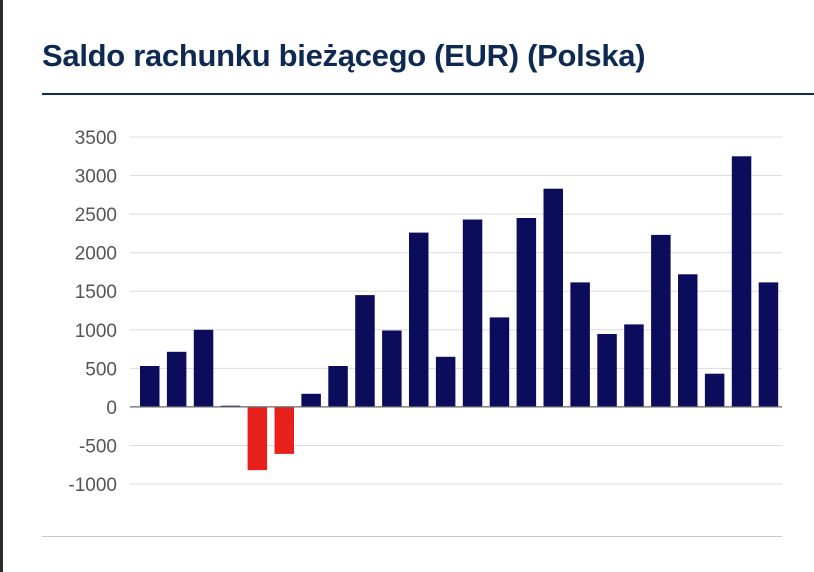  What do you see at coordinates (1, 286) in the screenshot?
I see `window-edge` at bounding box center [1, 286].